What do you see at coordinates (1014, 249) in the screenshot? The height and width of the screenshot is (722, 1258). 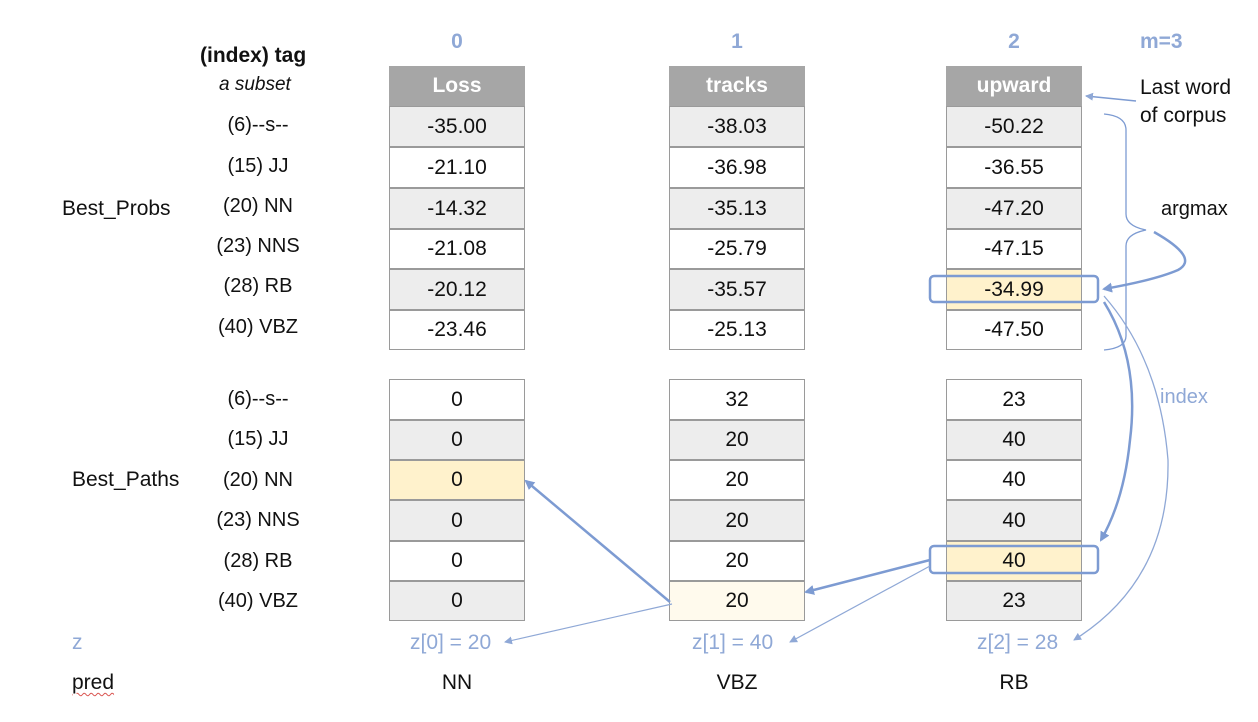 I see `best-probs-cell: -47.15` at bounding box center [1014, 249].